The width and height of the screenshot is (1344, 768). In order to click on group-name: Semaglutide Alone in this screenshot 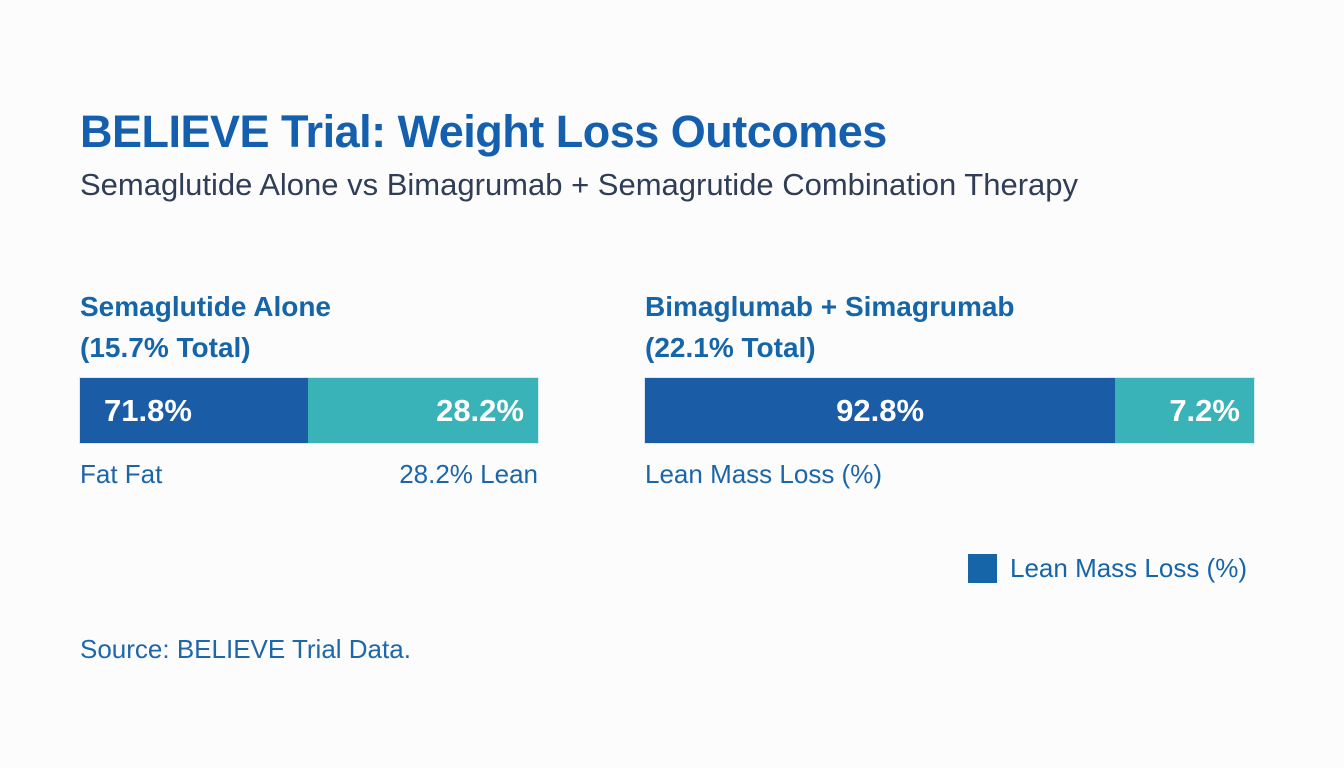, I will do `click(206, 306)`.